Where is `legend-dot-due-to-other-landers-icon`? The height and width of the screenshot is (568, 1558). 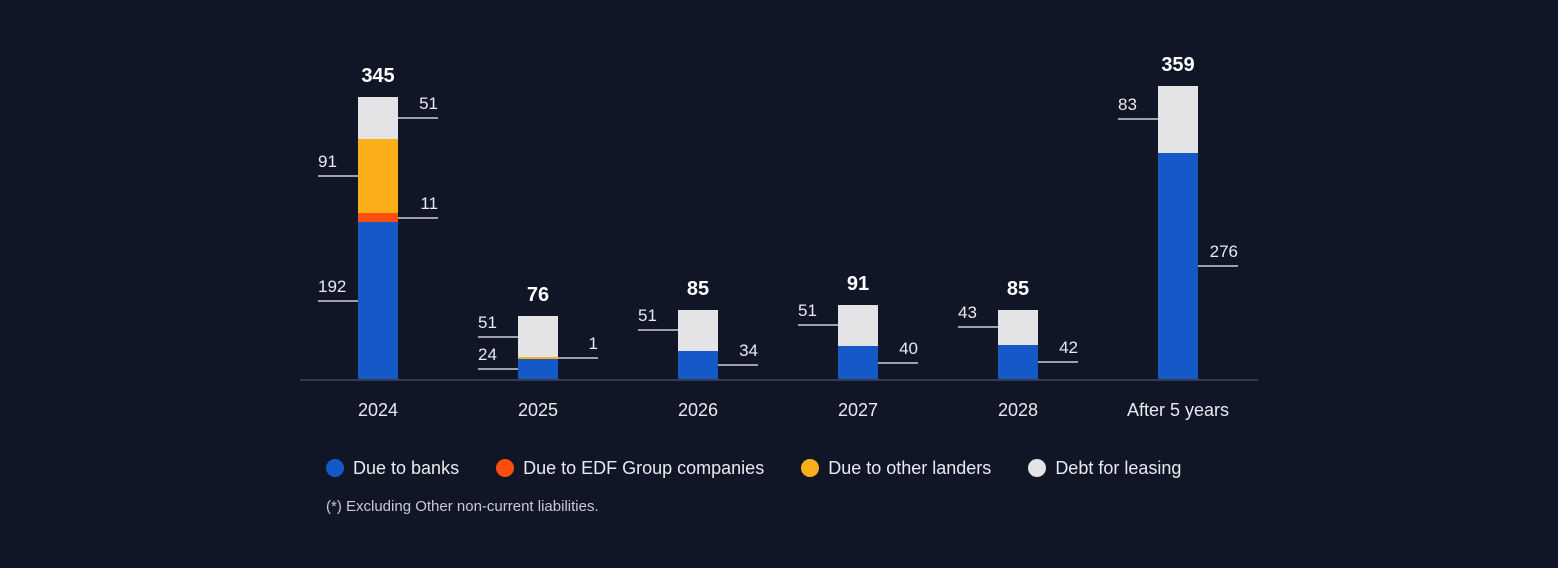 legend-dot-due-to-other-landers-icon is located at coordinates (810, 468).